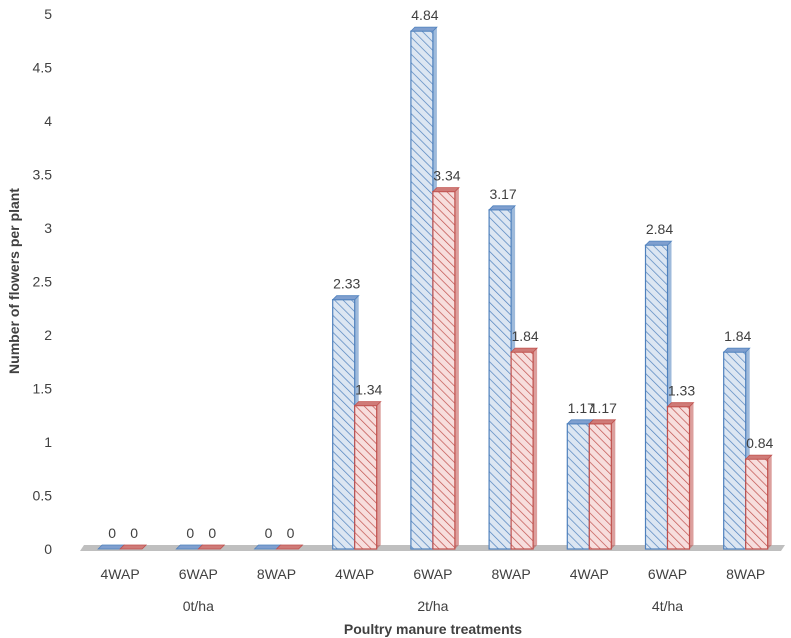 Image resolution: width=791 pixels, height=638 pixels. Describe the element at coordinates (43, 282) in the screenshot. I see `y-tick-label: 2.5` at that location.